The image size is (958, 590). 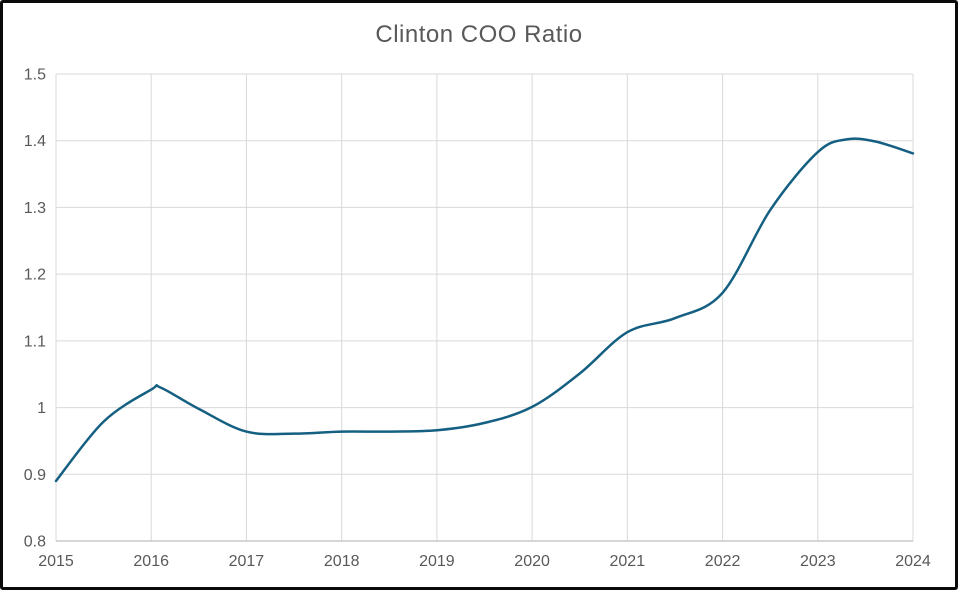 What do you see at coordinates (35, 141) in the screenshot?
I see `y-tick-label: 1.4` at bounding box center [35, 141].